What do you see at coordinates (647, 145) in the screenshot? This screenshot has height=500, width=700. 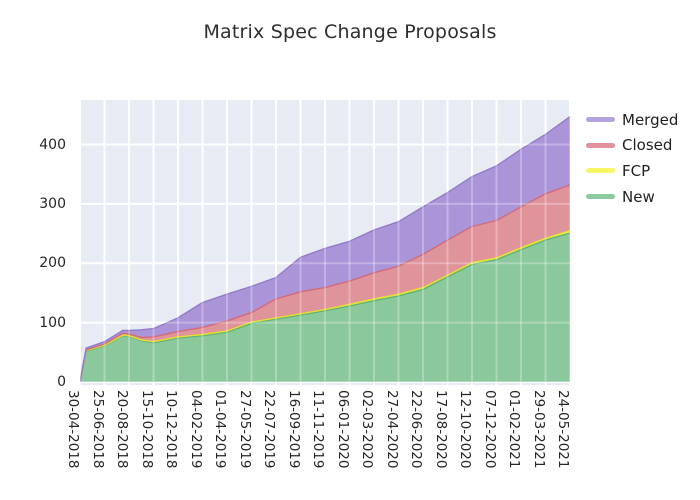 I see `legend-label-closed: Closed` at bounding box center [647, 145].